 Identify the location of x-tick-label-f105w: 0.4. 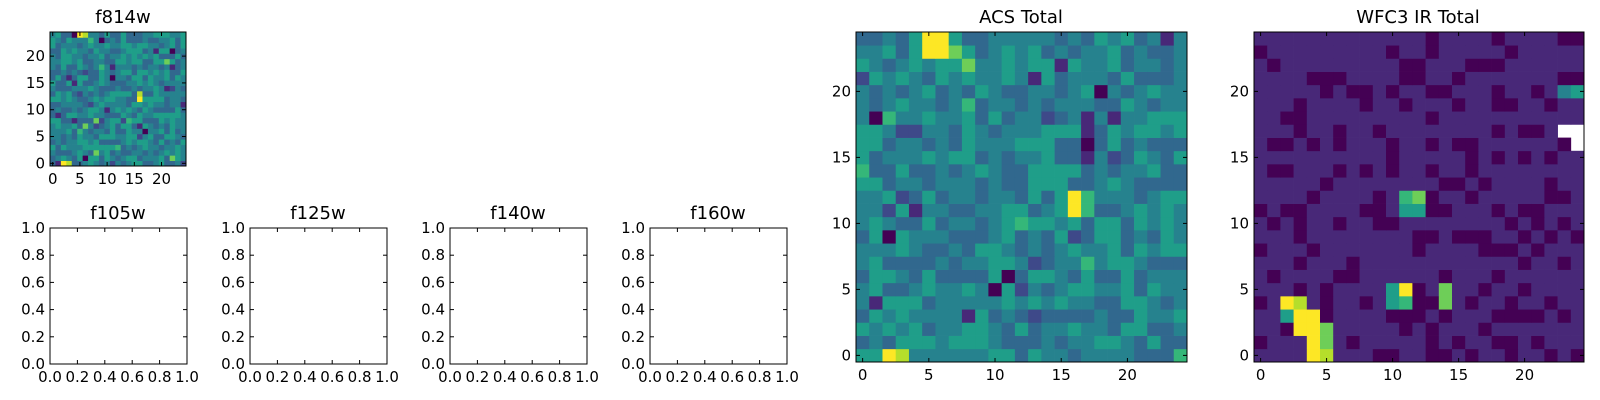
(105, 377).